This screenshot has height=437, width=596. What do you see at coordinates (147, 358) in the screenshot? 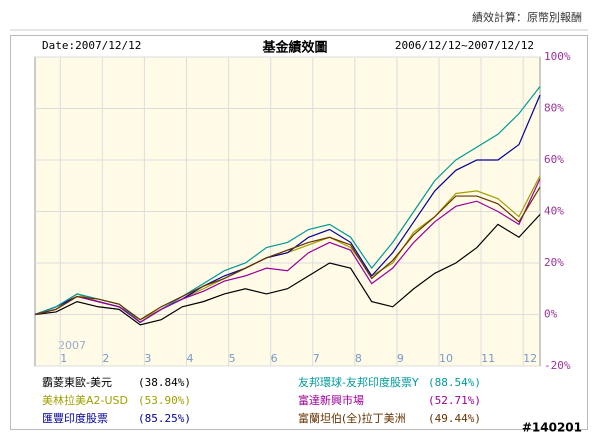
I see `x-tick-label: 3` at bounding box center [147, 358].